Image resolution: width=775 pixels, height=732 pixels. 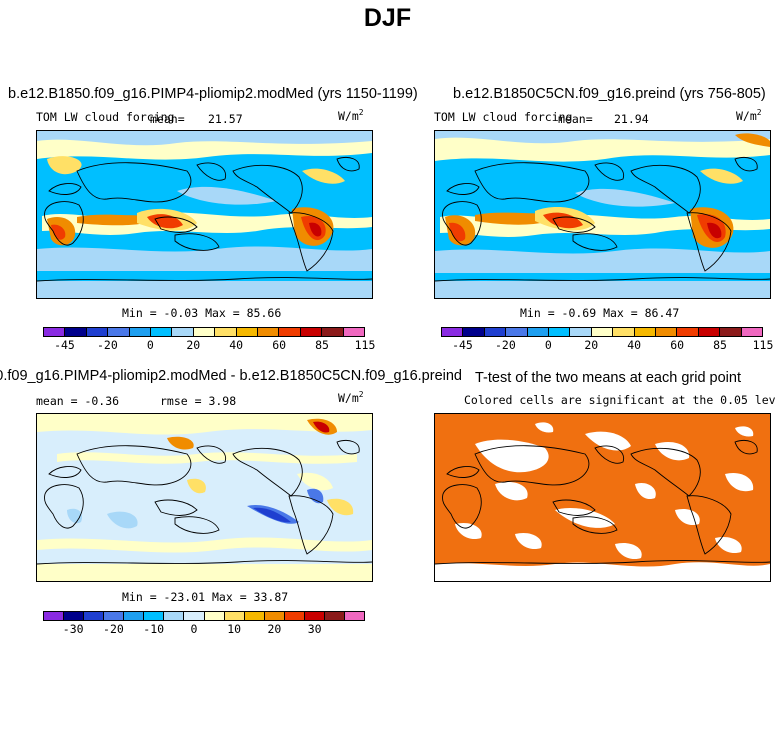 I want to click on colorbar-tick-label: 30, so click(x=314, y=629).